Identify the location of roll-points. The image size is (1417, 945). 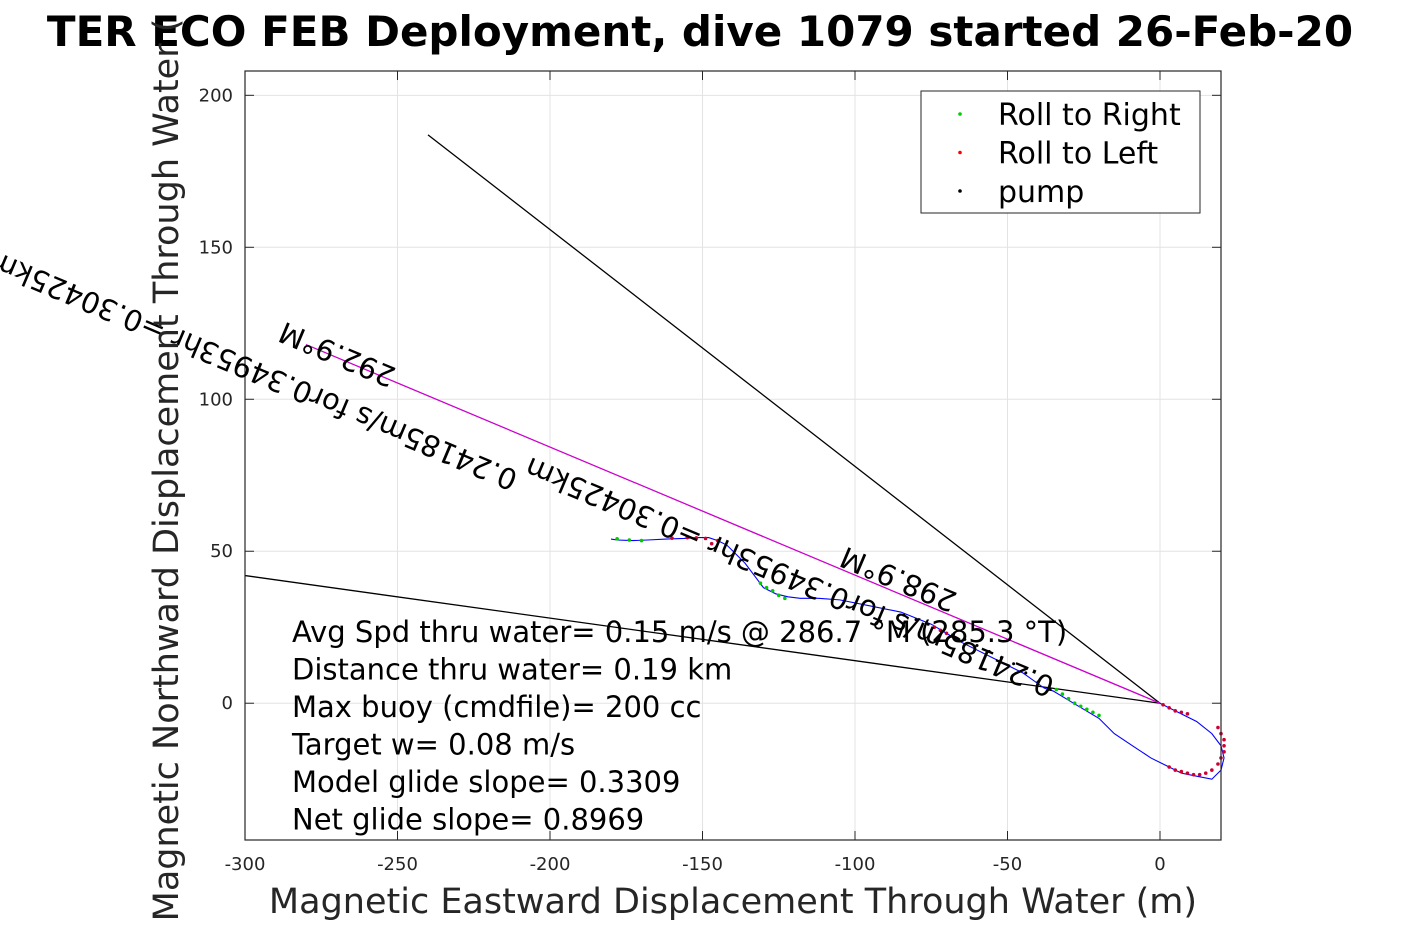
(920, 656).